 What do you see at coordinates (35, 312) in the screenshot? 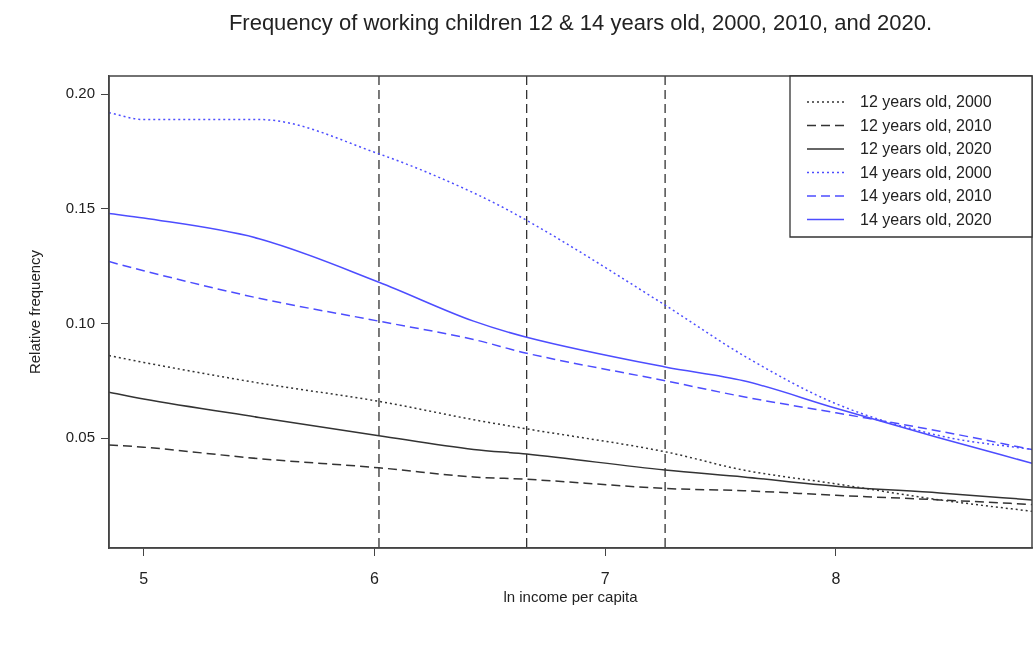
I see `y-axis-title: Relative frequency` at bounding box center [35, 312].